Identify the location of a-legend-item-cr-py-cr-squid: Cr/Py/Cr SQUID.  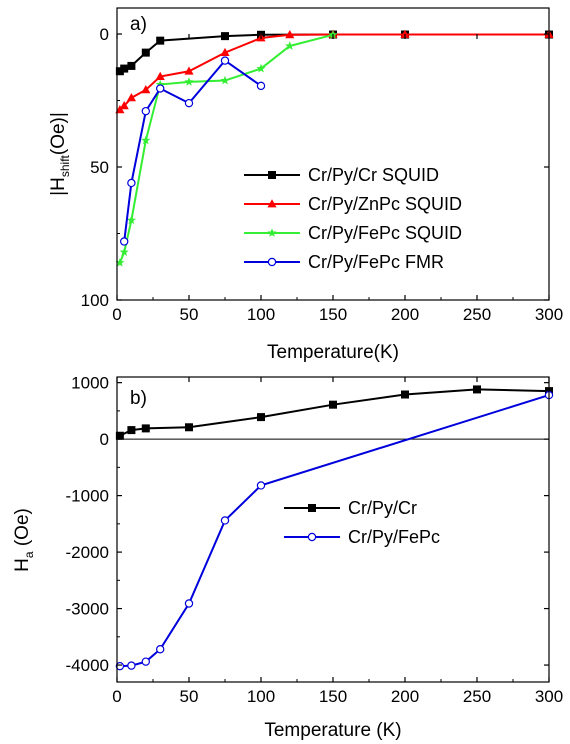
(341, 175).